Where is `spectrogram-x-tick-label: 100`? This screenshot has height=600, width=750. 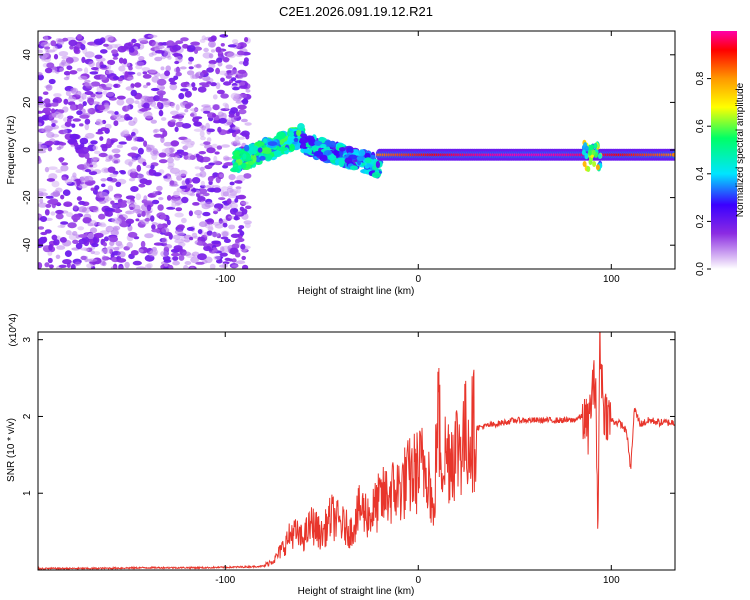
spectrogram-x-tick-label: 100 is located at coordinates (611, 279).